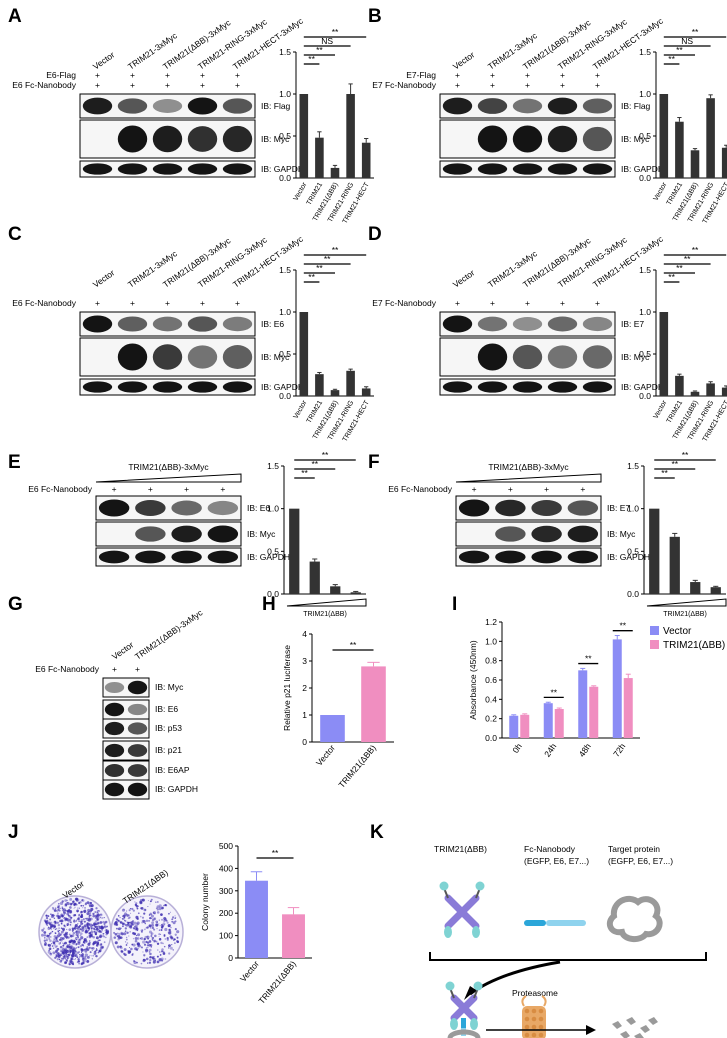 The height and width of the screenshot is (1038, 727). Describe the element at coordinates (463, 1023) in the screenshot. I see `nanobody-fc` at that location.